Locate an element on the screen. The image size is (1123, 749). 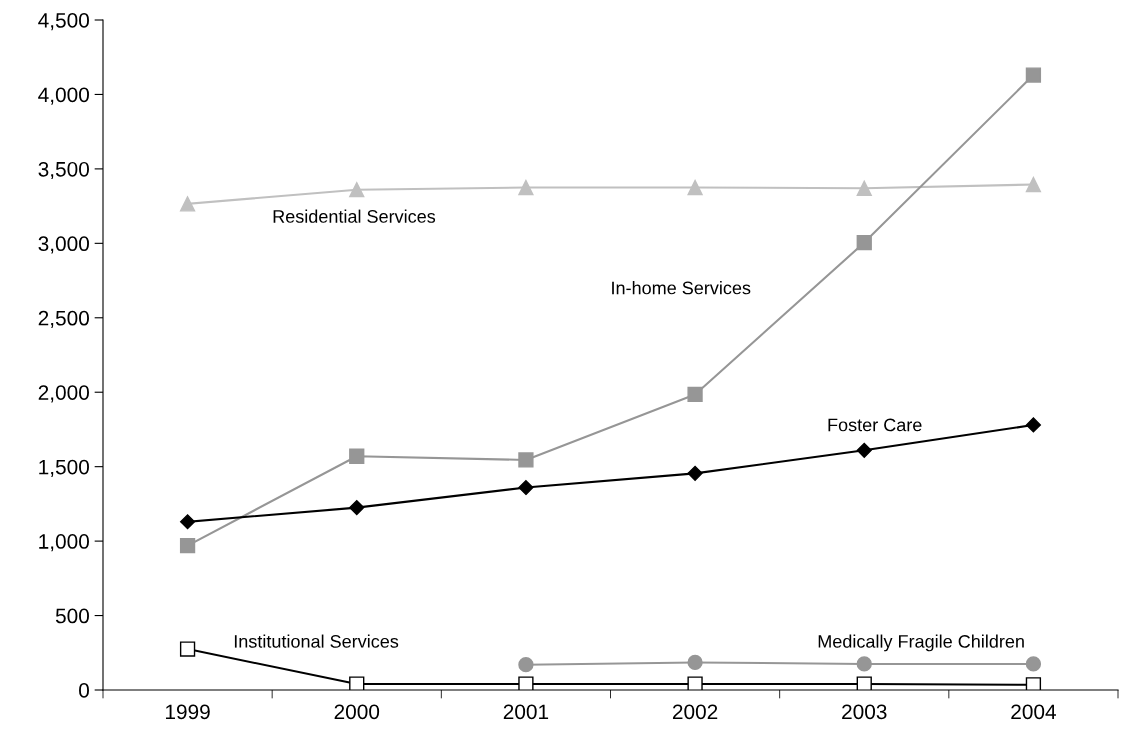
y-tick-label: 2,000 is located at coordinates (63, 394).